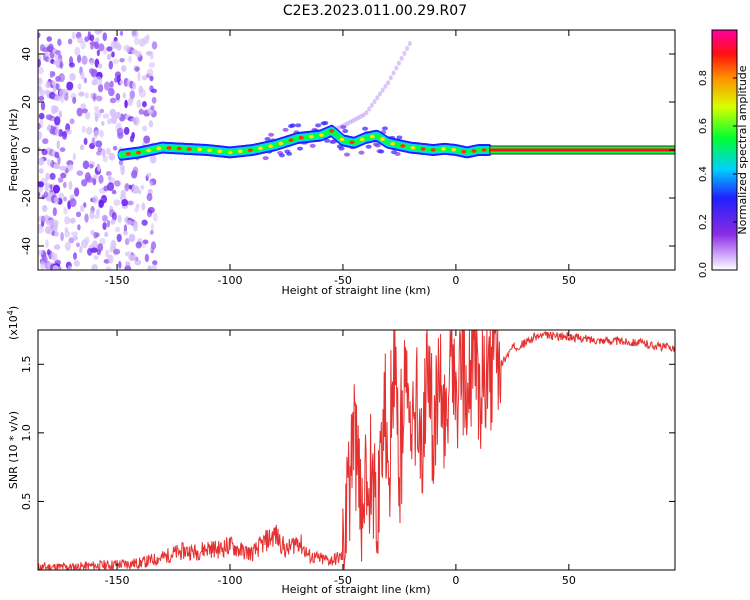 This screenshot has width=750, height=600. I want to click on spectrogram-x-tick-label: -50, so click(343, 280).